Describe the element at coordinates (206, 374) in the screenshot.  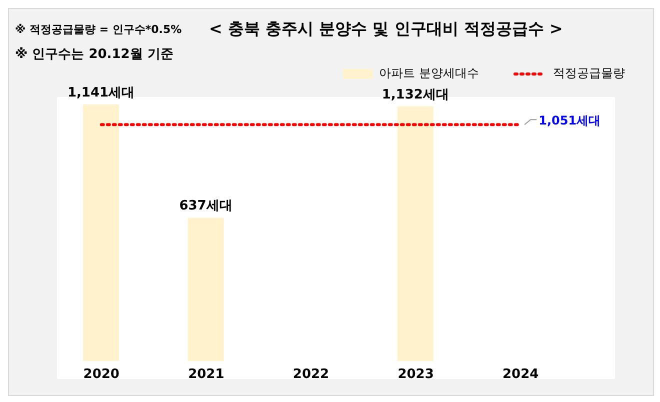
I see `x-tick-label: 2021` at that location.